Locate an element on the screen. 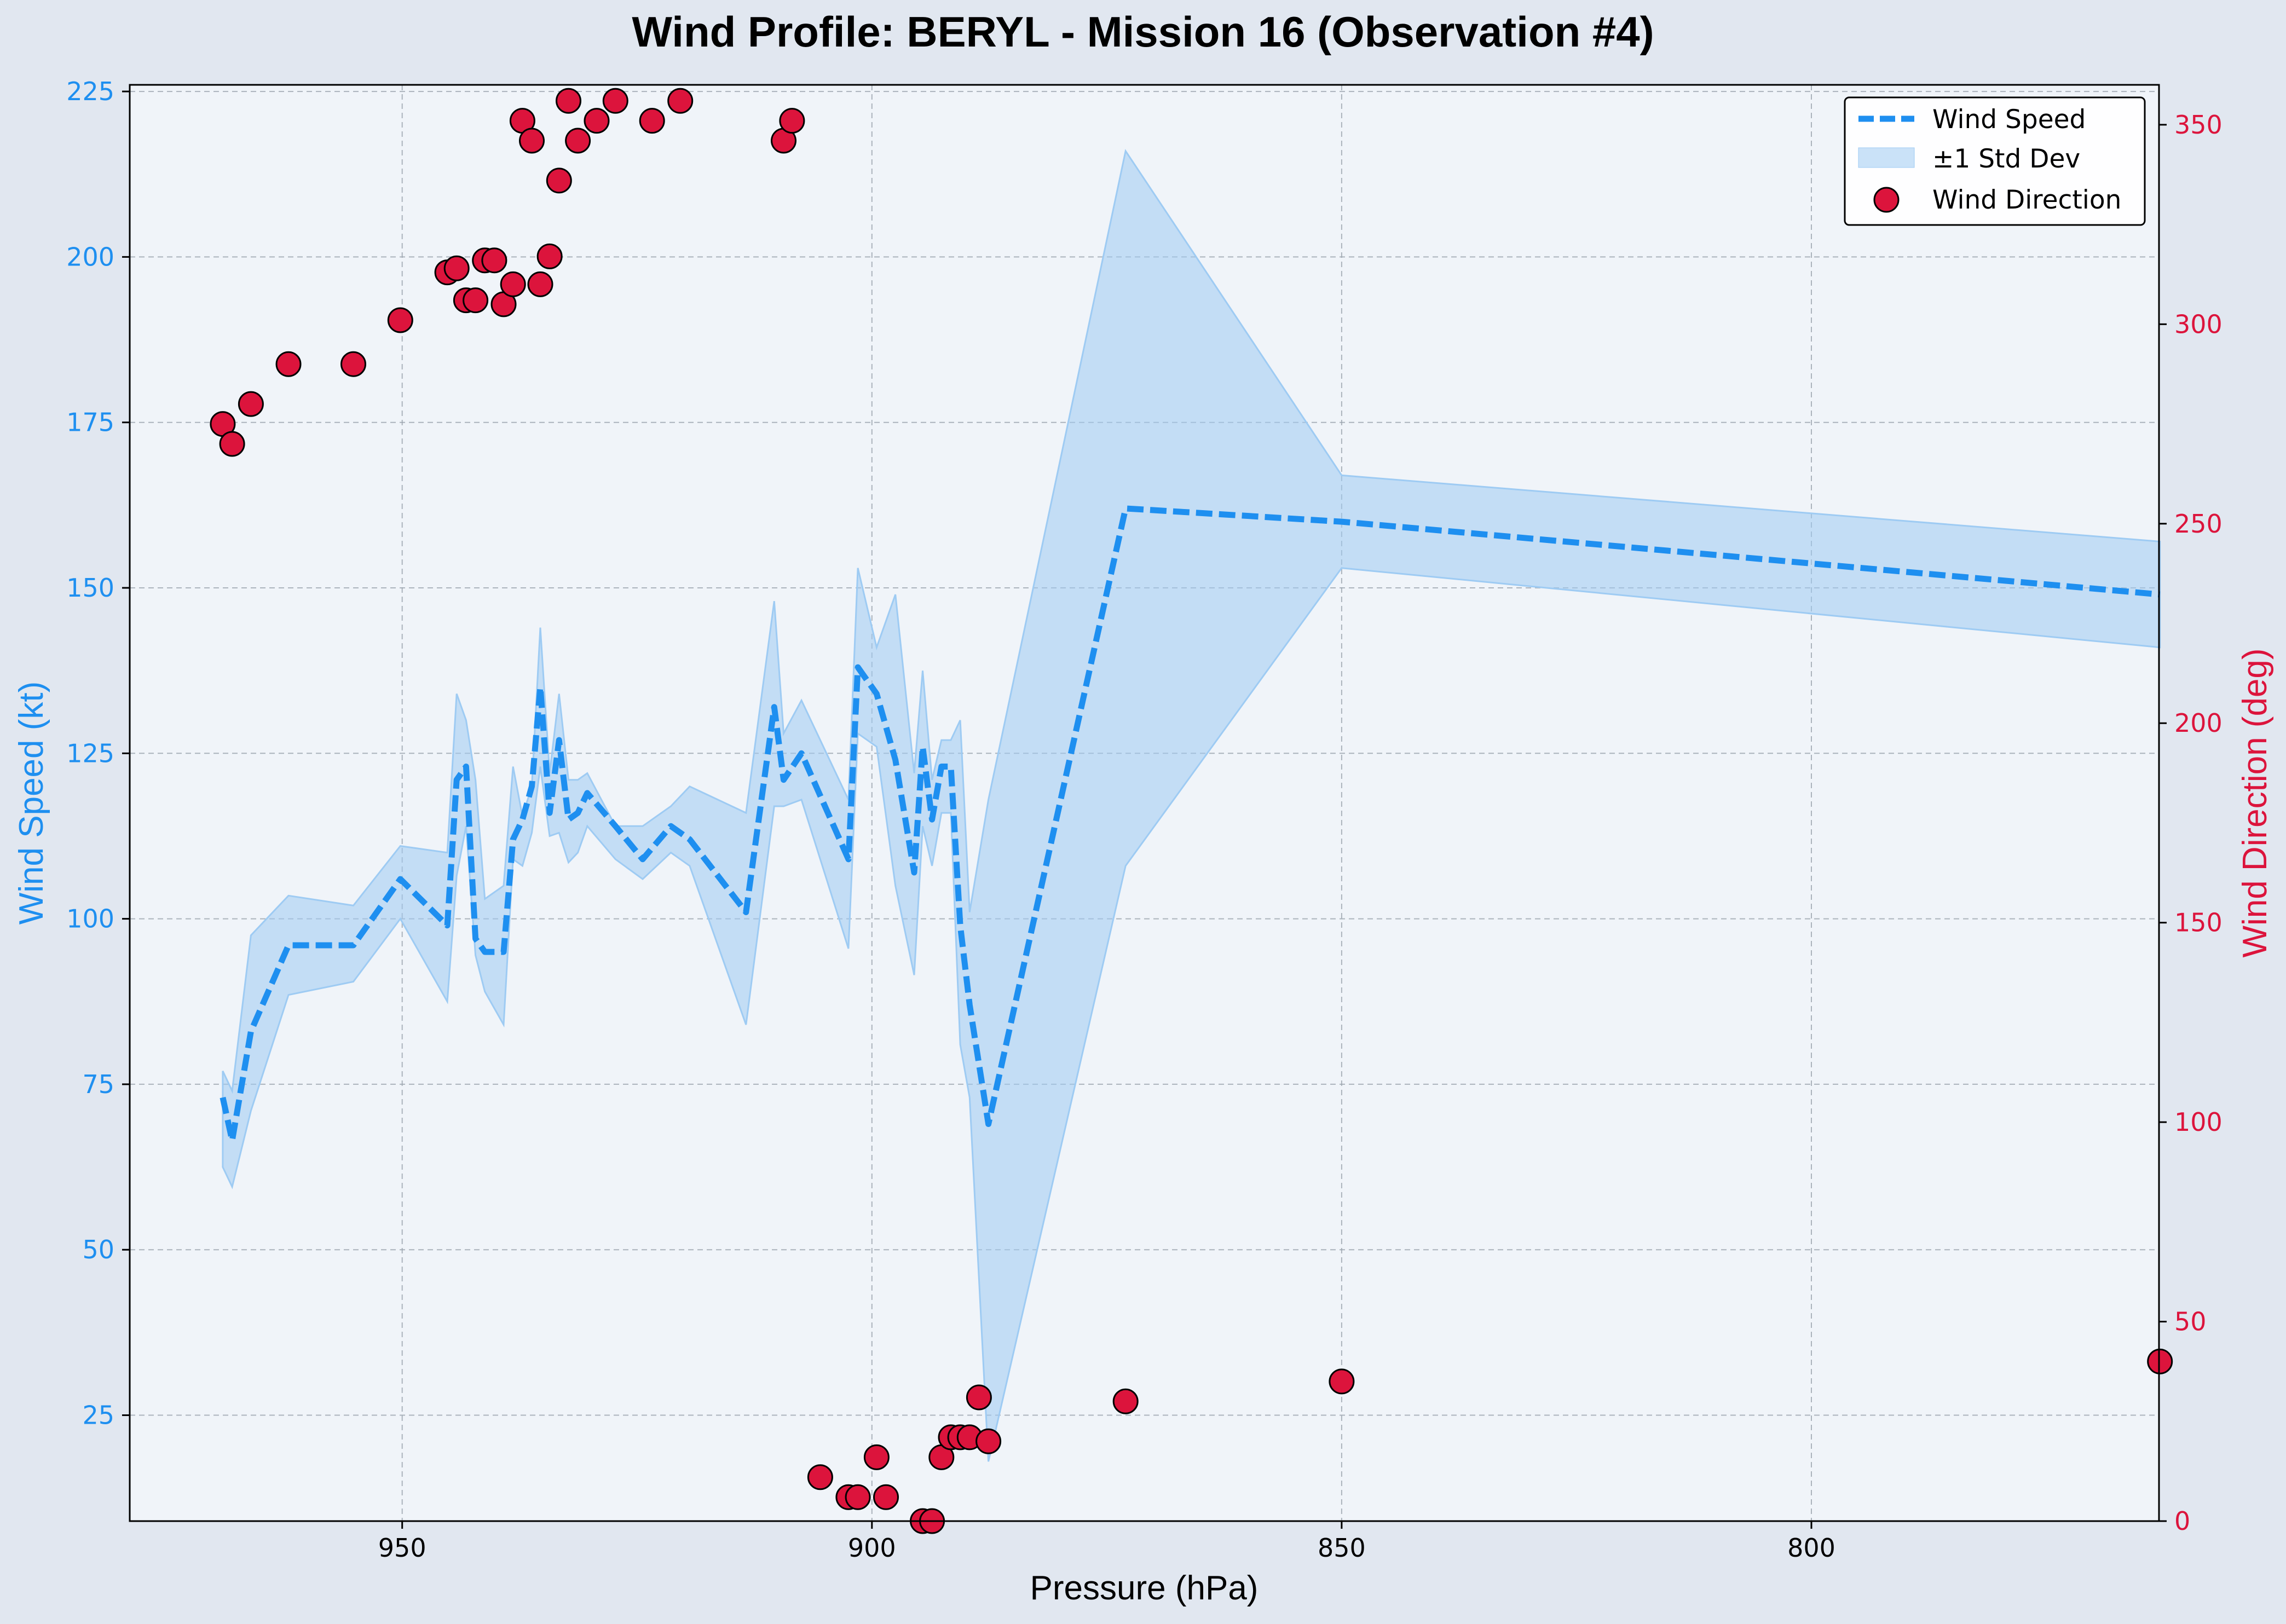 The height and width of the screenshot is (1624, 2286). y-axis-right-label: Wind Direction (deg) is located at coordinates (2255, 802).